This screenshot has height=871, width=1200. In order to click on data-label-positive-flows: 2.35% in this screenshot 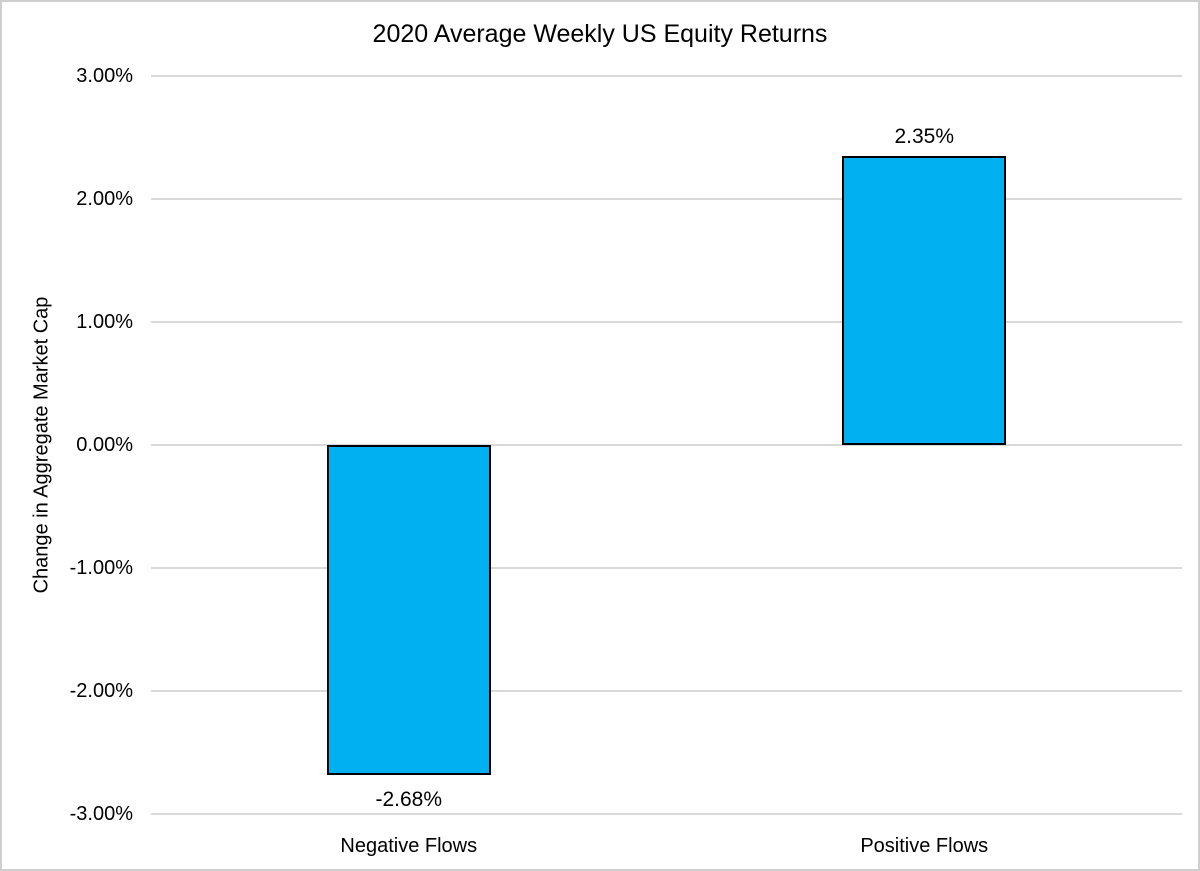, I will do `click(924, 136)`.